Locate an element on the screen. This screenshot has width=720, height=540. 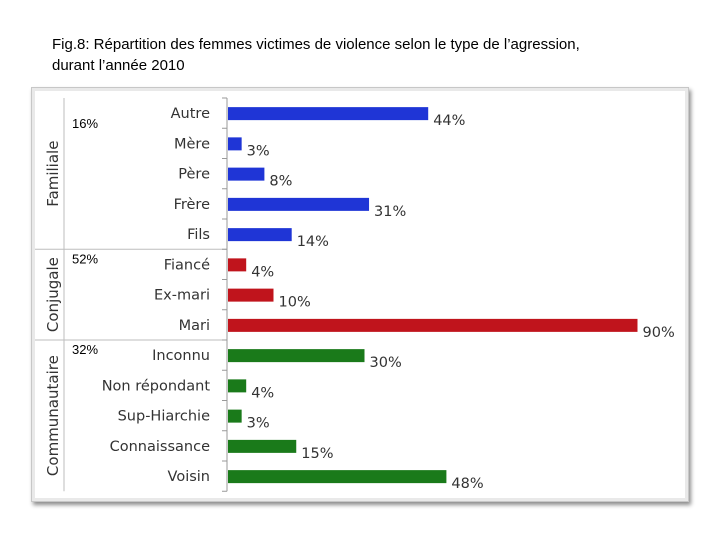
bar-fils is located at coordinates (260, 235).